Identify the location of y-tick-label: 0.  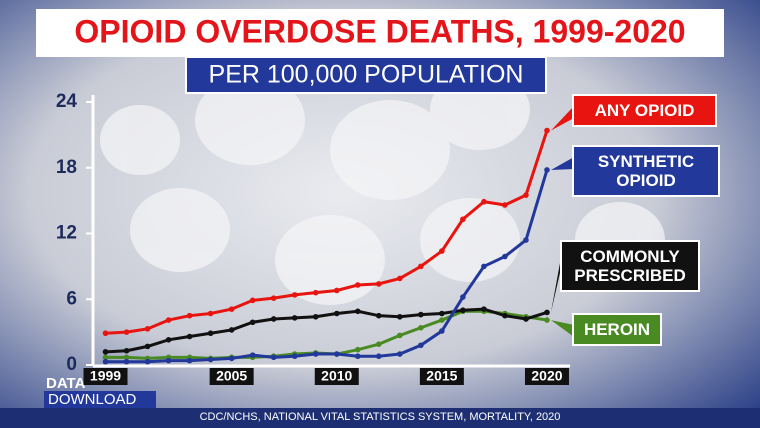
(71, 364).